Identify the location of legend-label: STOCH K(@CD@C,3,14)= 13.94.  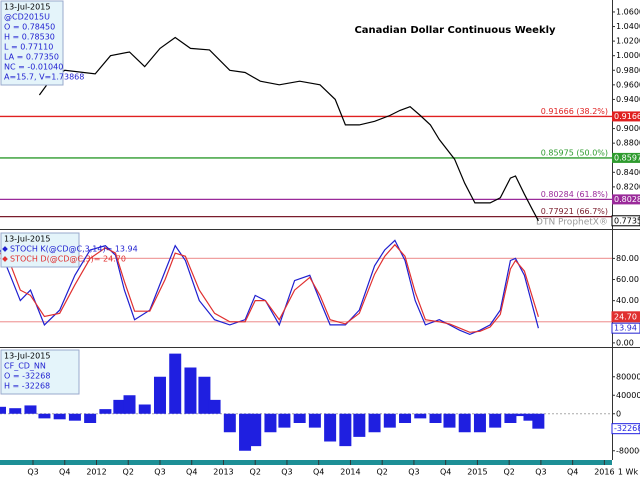
(74, 249).